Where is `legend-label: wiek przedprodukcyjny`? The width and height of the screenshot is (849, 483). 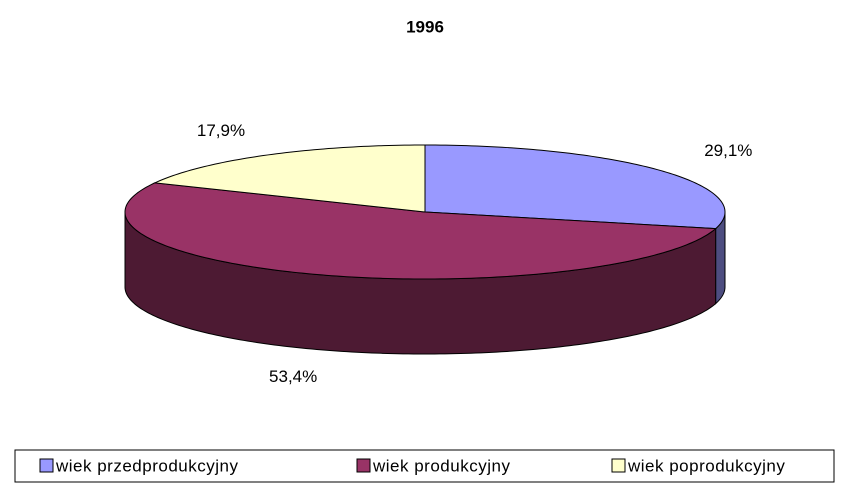
legend-label: wiek przedprodukcyjny is located at coordinates (146, 465).